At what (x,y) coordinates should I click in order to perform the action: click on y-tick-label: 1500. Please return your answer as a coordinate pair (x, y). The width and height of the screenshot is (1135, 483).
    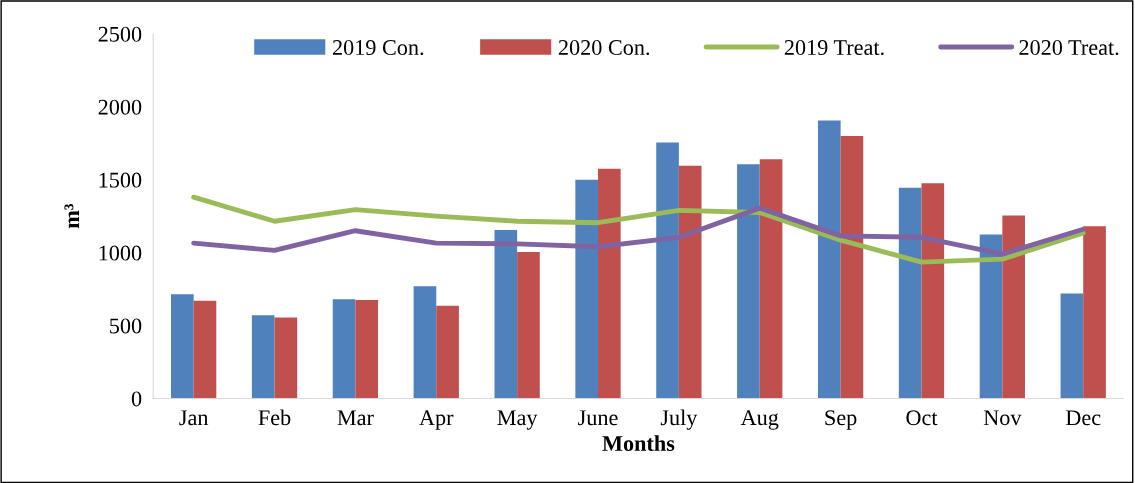
    Looking at the image, I should click on (120, 180).